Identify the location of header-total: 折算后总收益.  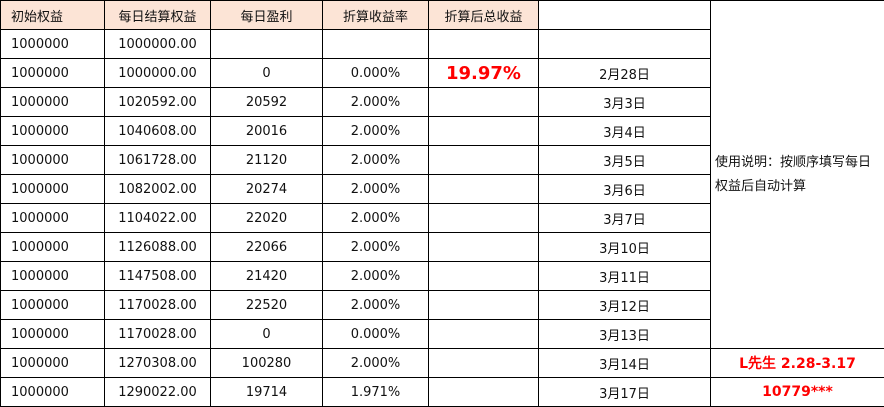
(483, 15).